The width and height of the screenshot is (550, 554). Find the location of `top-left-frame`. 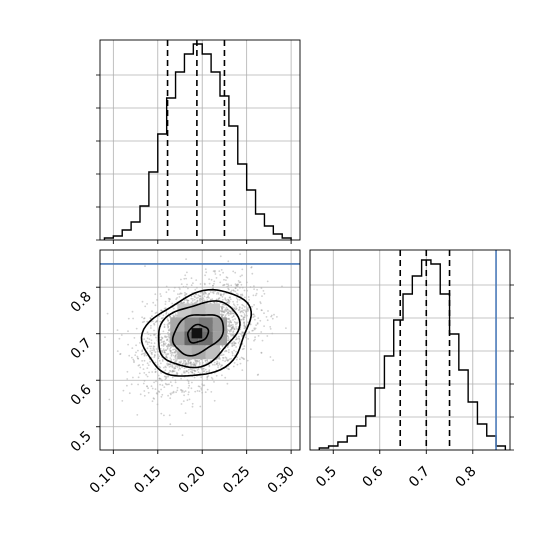

top-left-frame is located at coordinates (200, 140).